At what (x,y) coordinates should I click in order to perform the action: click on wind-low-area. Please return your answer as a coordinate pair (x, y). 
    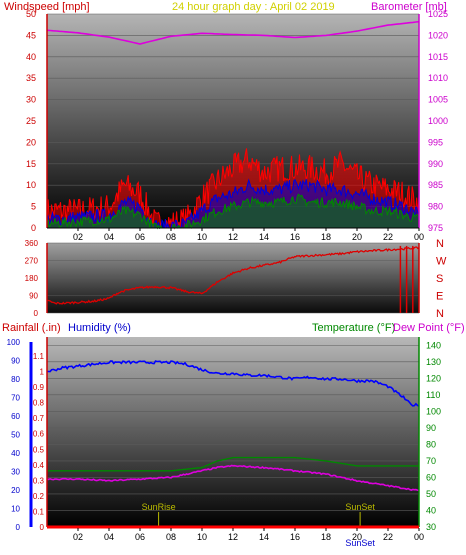
    Looking at the image, I should click on (233, 211).